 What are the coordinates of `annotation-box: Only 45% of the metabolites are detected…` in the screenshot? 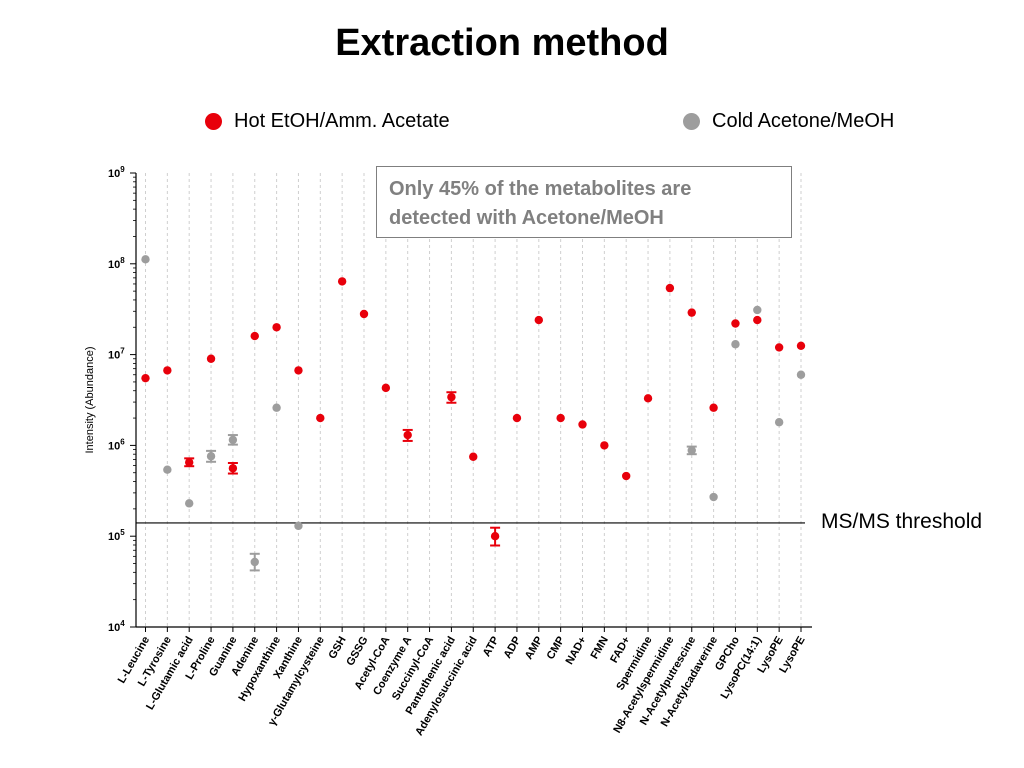 It's located at (584, 202).